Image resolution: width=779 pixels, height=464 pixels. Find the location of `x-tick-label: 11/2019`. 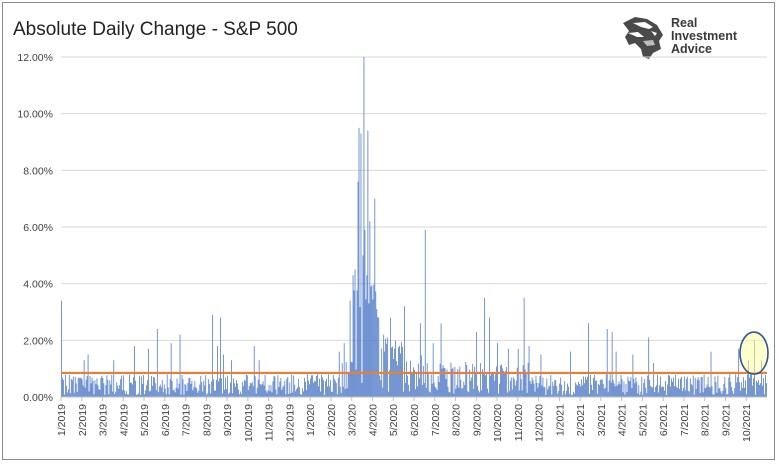

x-tick-label: 11/2019 is located at coordinates (270, 422).